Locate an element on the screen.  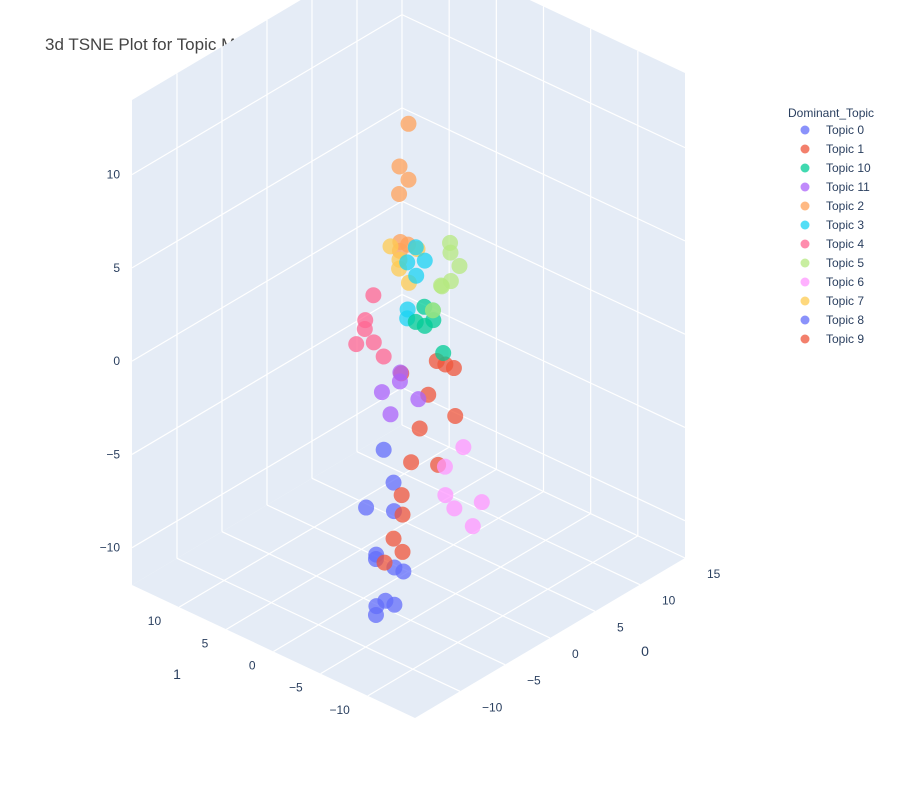
z-tick-label: 0 is located at coordinates (116, 361).